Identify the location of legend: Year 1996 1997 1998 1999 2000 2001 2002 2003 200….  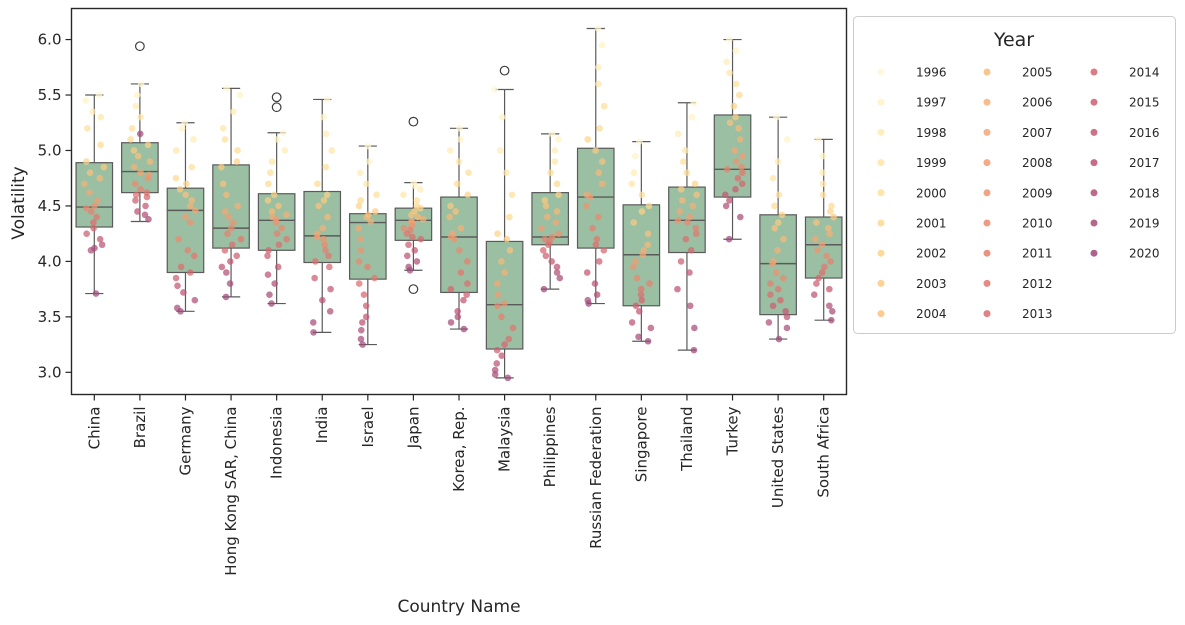
(1014, 175).